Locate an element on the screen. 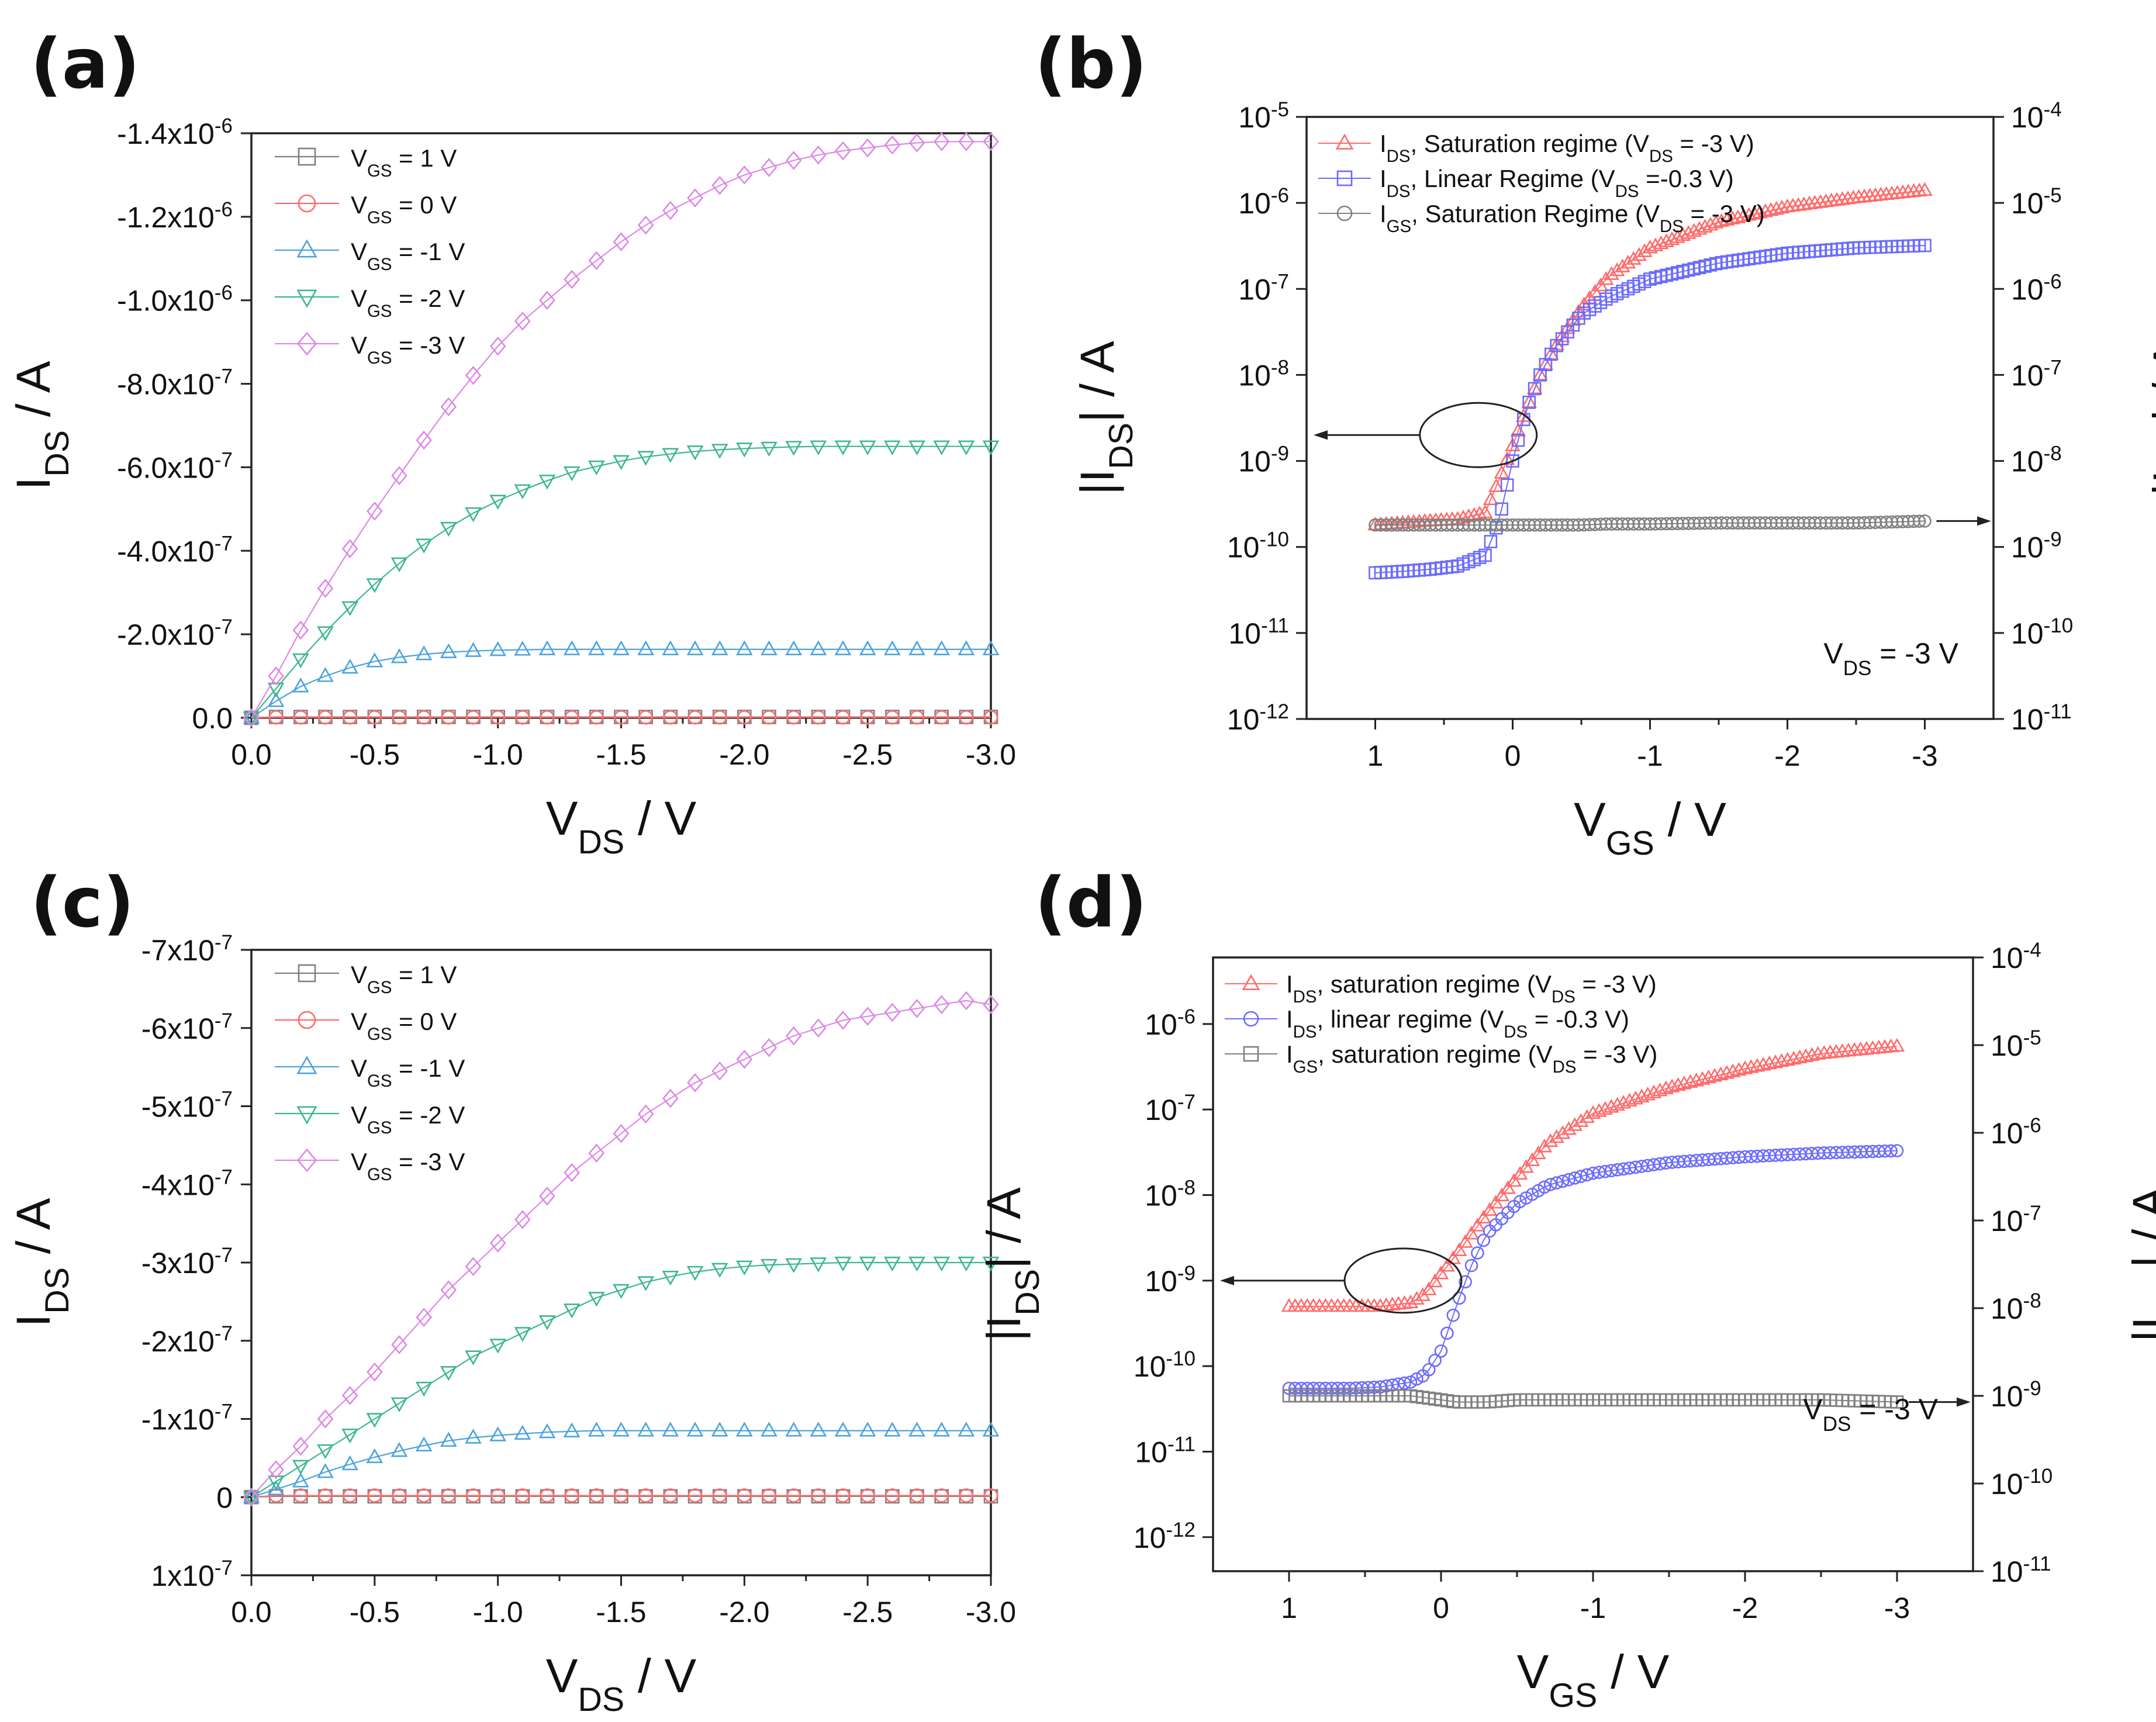 Image resolution: width=2156 pixels, height=1722 pixels. y2-tick-label: 10⁻¹⁰ is located at coordinates (2042, 632).